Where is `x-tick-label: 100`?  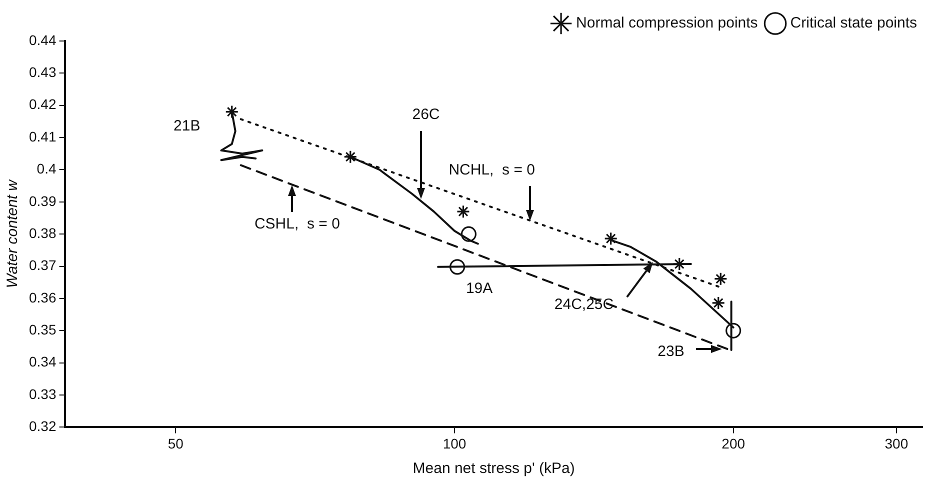 x-tick-label: 100 is located at coordinates (454, 443).